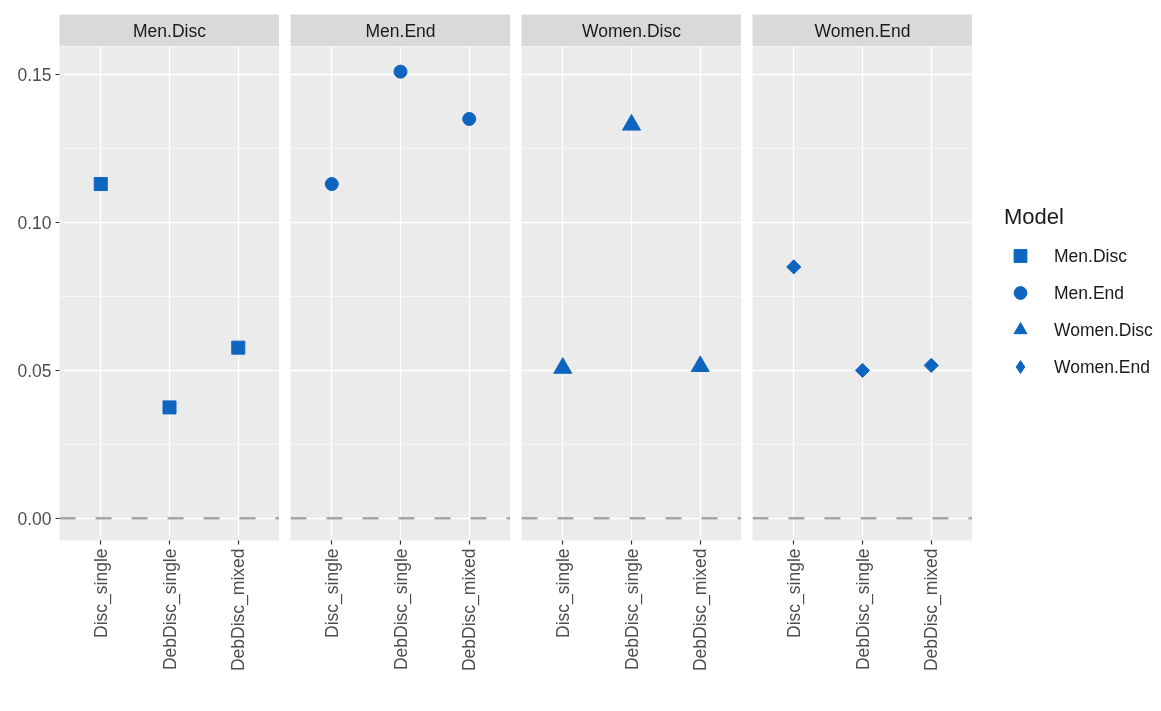  Describe the element at coordinates (34, 370) in the screenshot. I see `y-tick-label: 0.05` at that location.